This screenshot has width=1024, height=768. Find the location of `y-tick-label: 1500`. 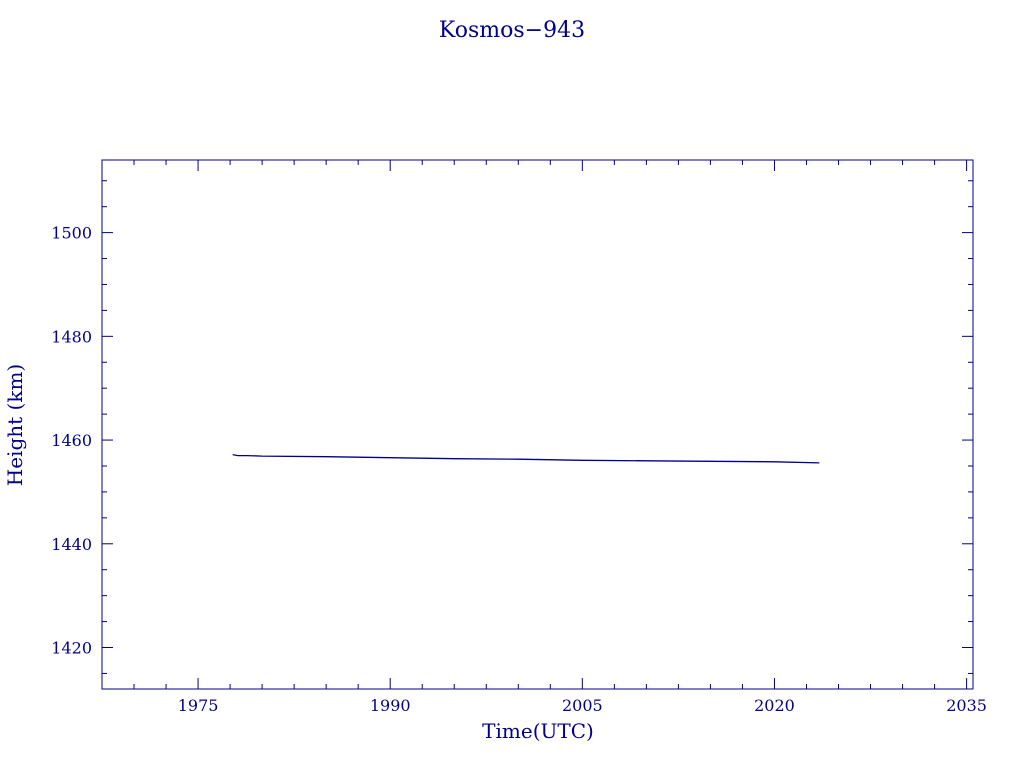

y-tick-label: 1500 is located at coordinates (71, 233).